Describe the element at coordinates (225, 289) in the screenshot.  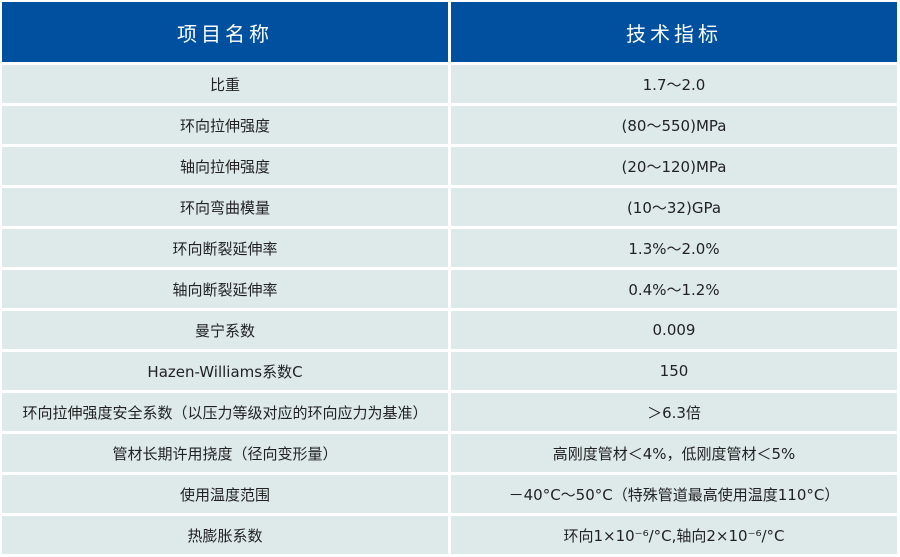
I see `item-name: 轴向断裂延伸率` at that location.